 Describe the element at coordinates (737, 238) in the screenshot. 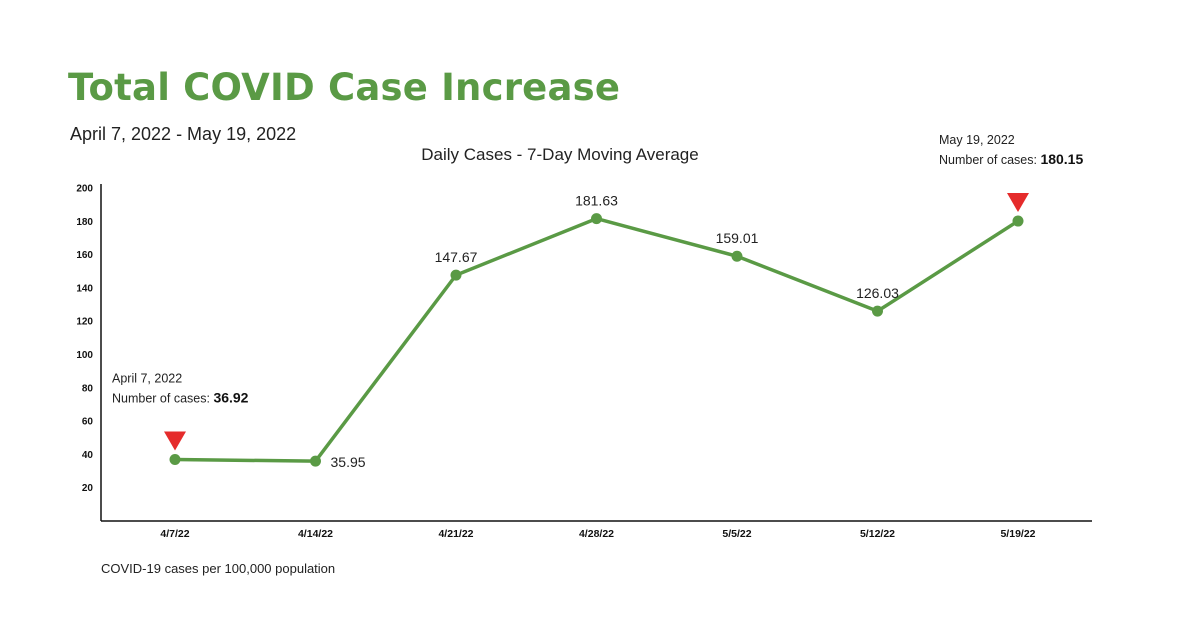

I see `data-label: 159.01` at that location.